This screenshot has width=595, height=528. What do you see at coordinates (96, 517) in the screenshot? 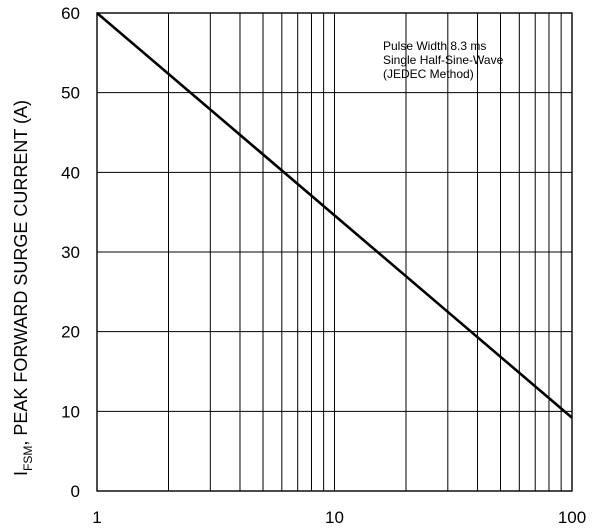
I see `x-tick-label: 1` at bounding box center [96, 517].